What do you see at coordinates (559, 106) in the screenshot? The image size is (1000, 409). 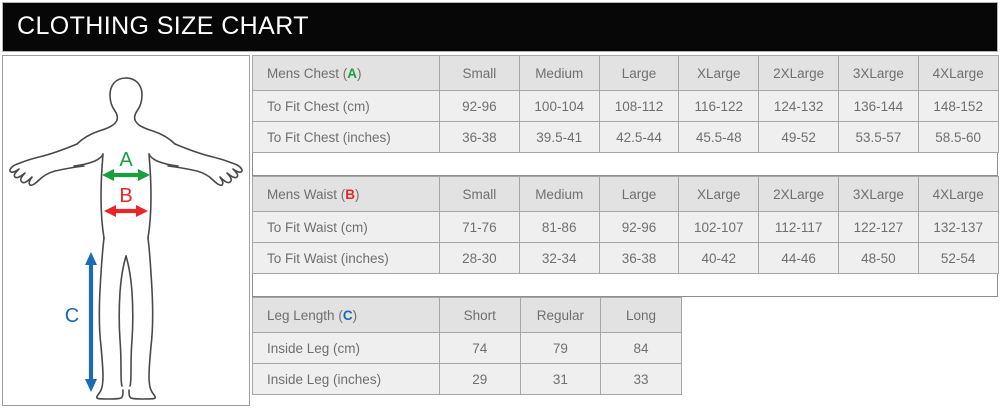 I see `cell-value: 100-104` at bounding box center [559, 106].